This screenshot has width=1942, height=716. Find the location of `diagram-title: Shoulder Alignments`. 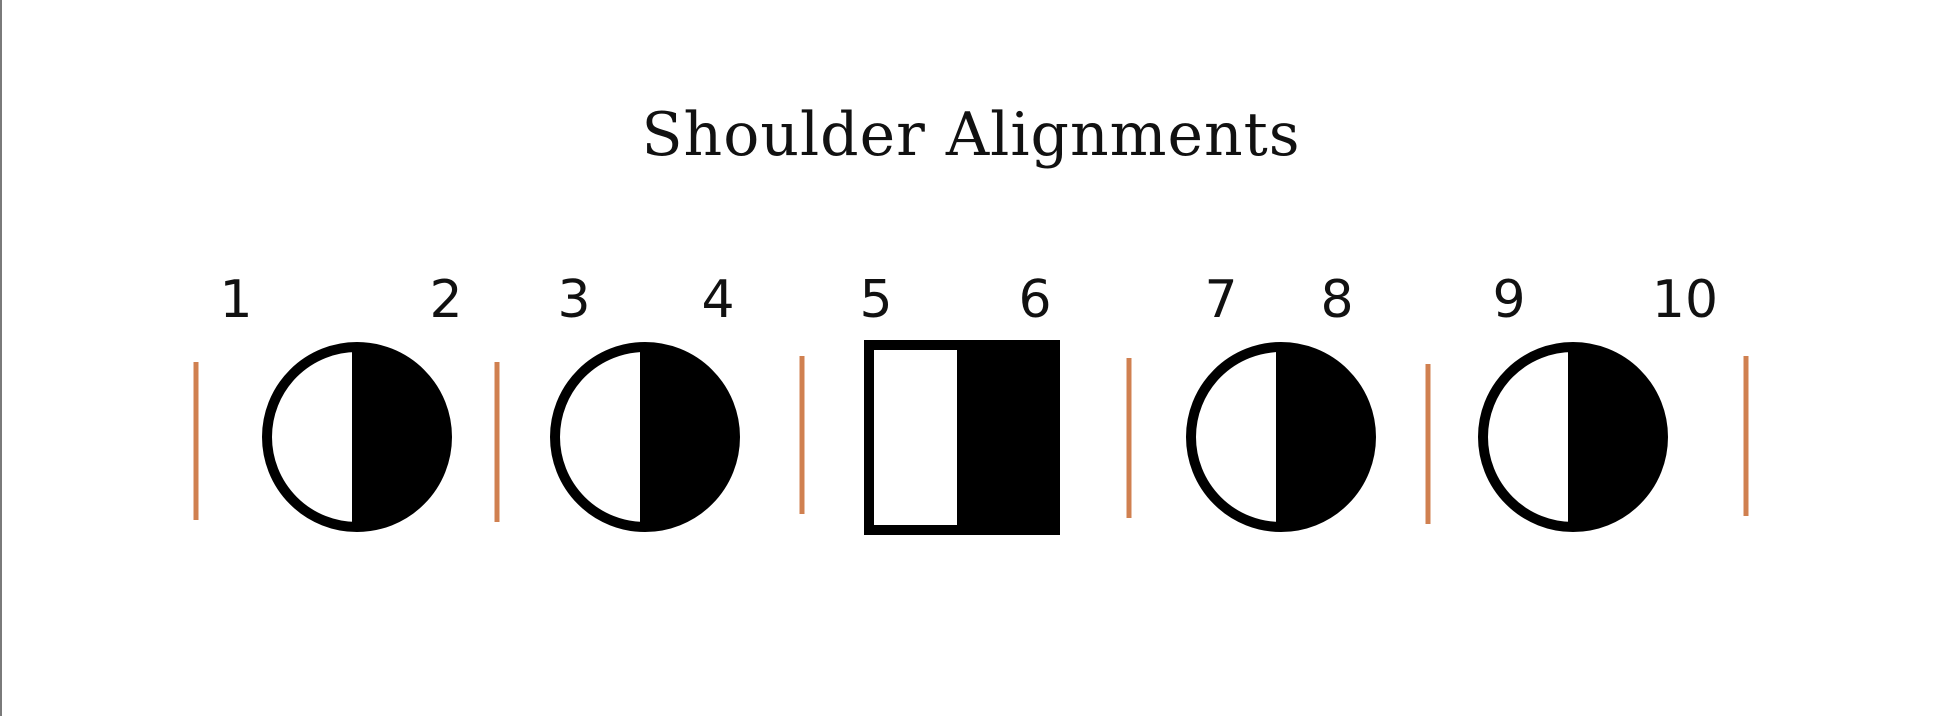

diagram-title: Shoulder Alignments is located at coordinates (971, 135).